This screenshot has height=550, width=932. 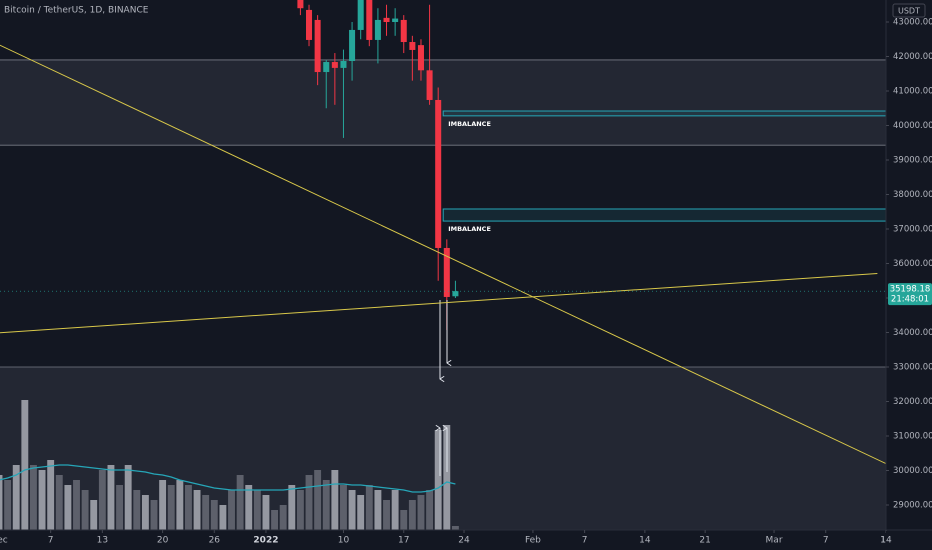 I want to click on y-tick-label: 43000.00, so click(x=912, y=23).